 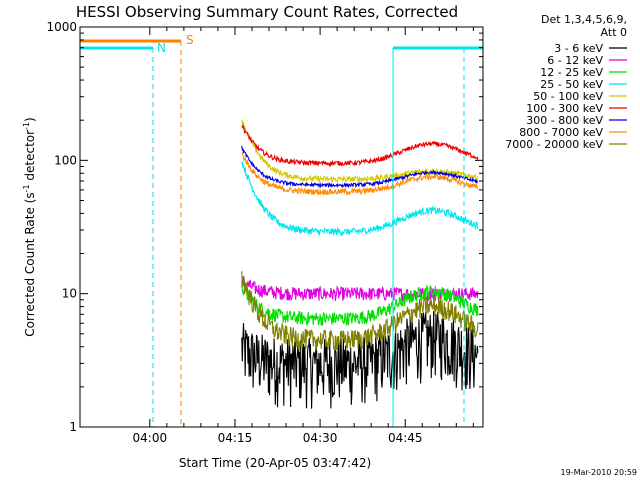 What do you see at coordinates (61, 27) in the screenshot?
I see `y-tick-label: 1000` at bounding box center [61, 27].